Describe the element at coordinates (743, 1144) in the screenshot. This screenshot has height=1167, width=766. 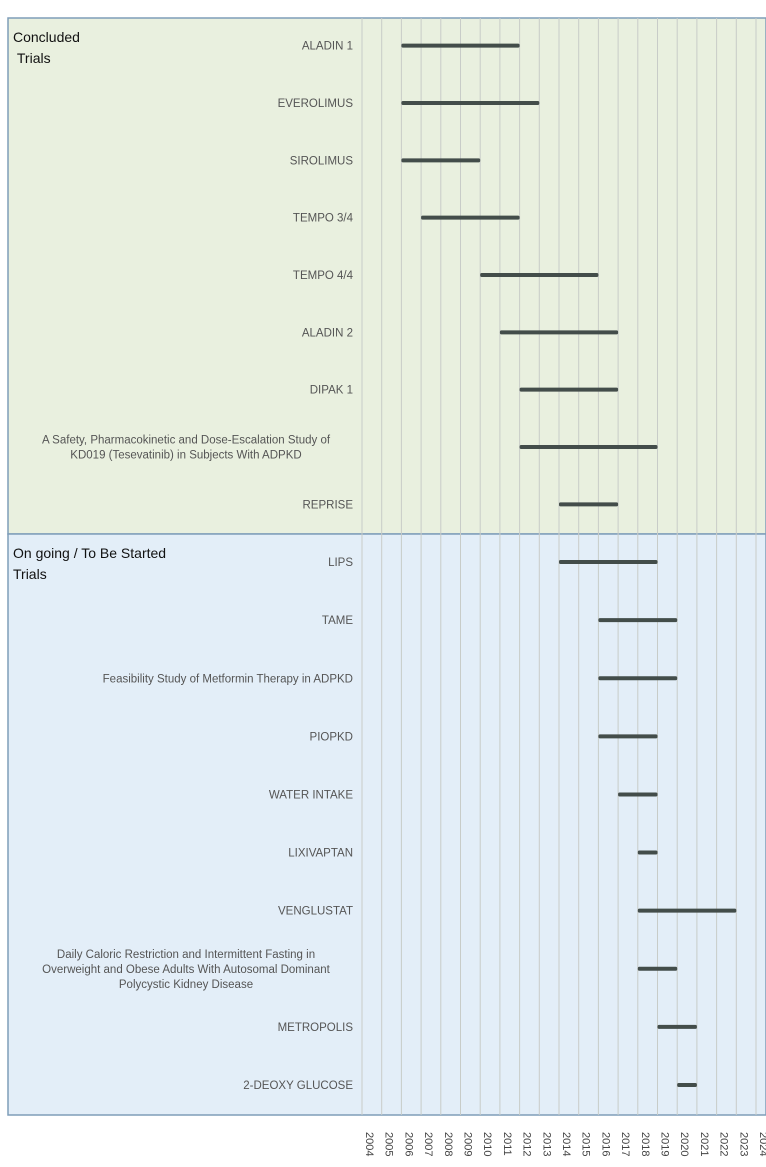
I see `year-tick-label: 2023` at that location.